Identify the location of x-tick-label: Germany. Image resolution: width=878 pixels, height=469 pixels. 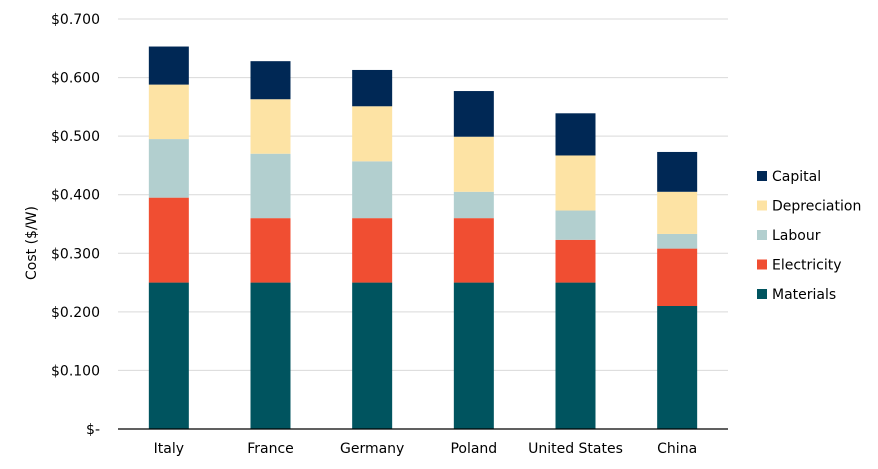
(372, 449).